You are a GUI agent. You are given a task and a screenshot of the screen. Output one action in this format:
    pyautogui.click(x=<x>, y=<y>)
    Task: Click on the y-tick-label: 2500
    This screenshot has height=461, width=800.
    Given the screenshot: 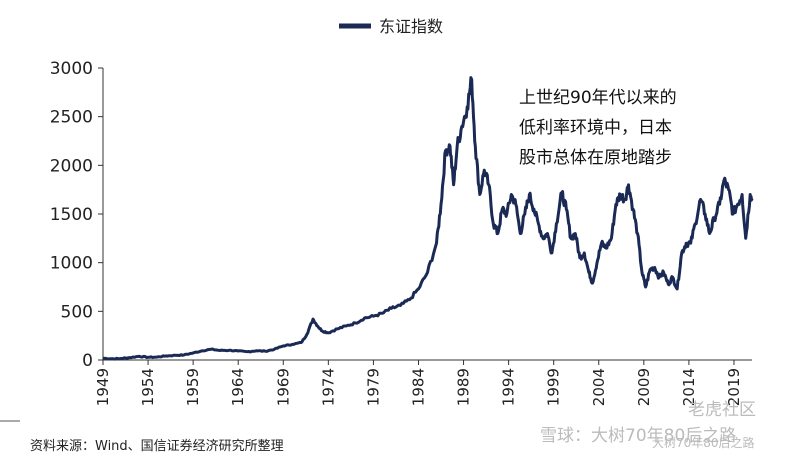 What is the action you would take?
    pyautogui.click(x=71, y=118)
    